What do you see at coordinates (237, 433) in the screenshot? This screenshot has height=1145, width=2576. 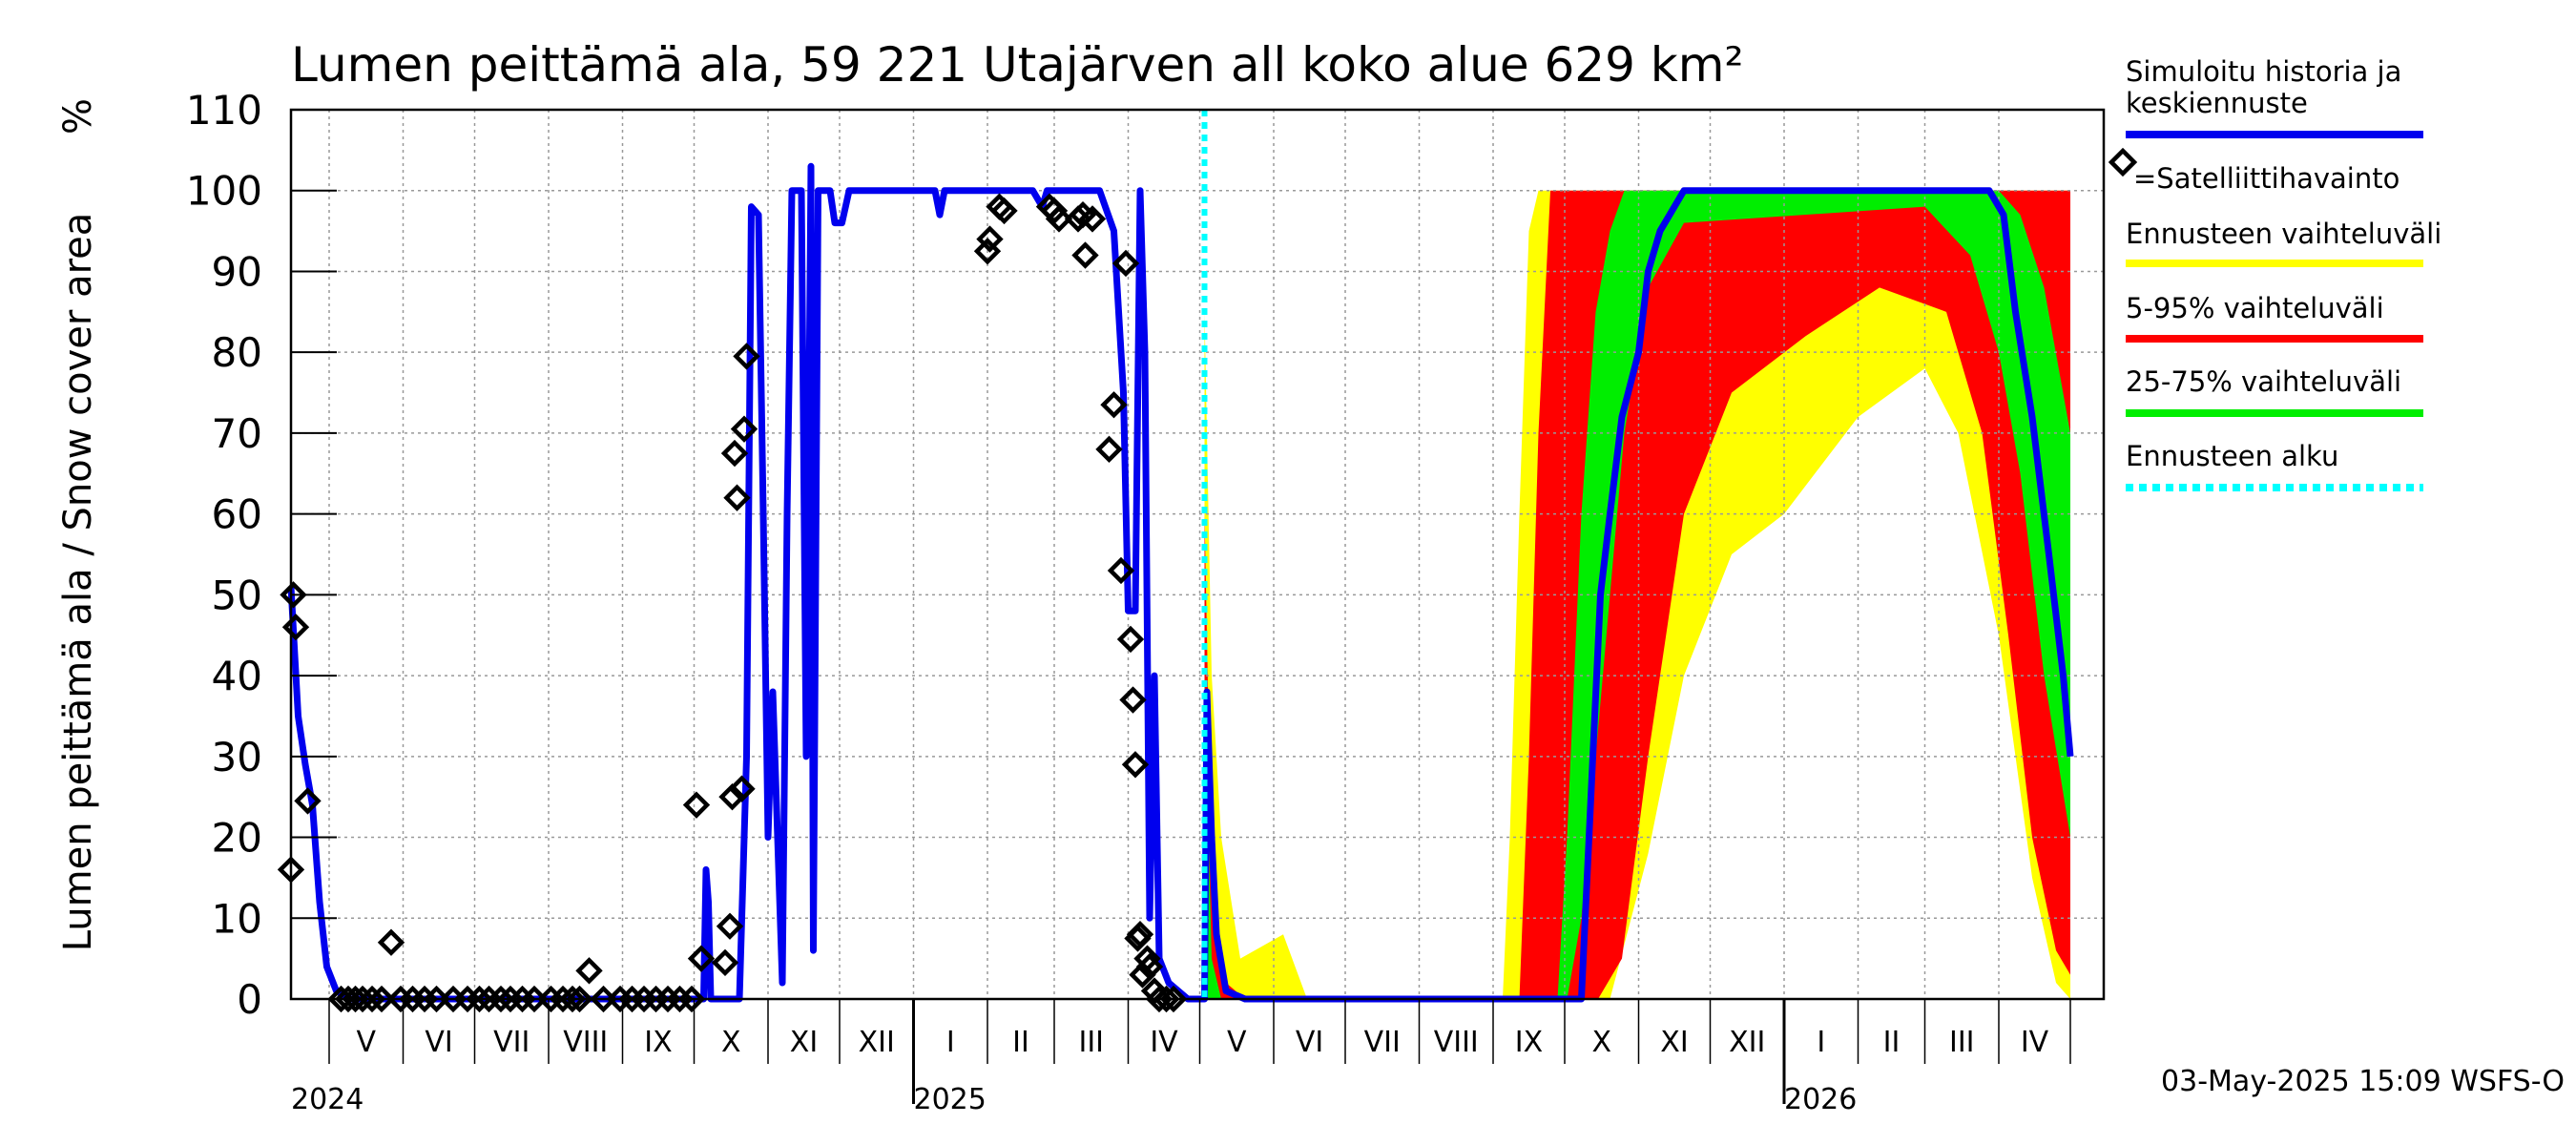 I see `y-tick-label: 70` at bounding box center [237, 433].